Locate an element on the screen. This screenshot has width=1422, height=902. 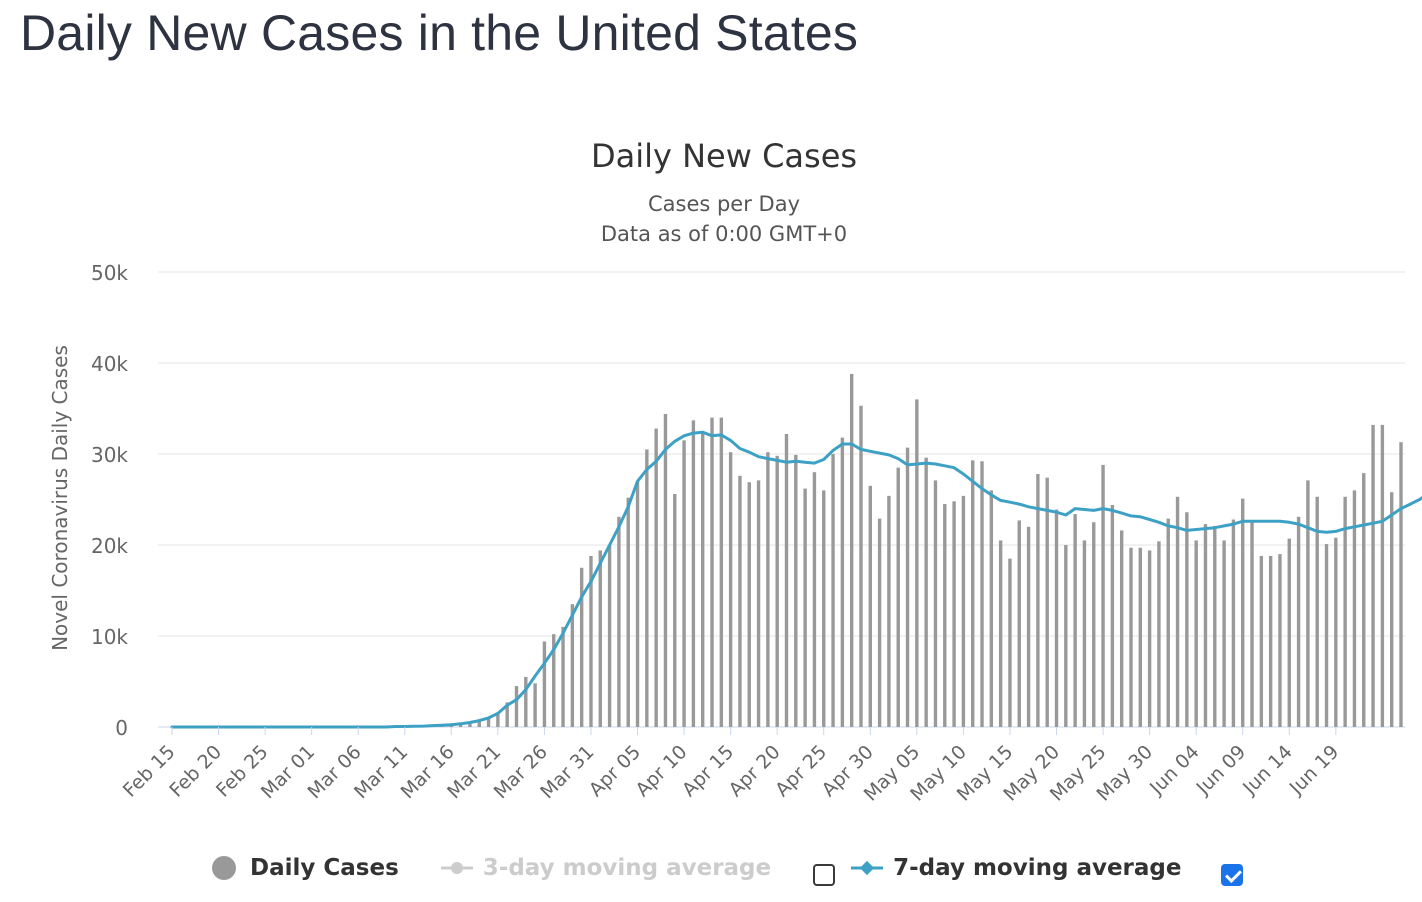
legend-label-daily-cases: Daily Cases is located at coordinates (324, 868).